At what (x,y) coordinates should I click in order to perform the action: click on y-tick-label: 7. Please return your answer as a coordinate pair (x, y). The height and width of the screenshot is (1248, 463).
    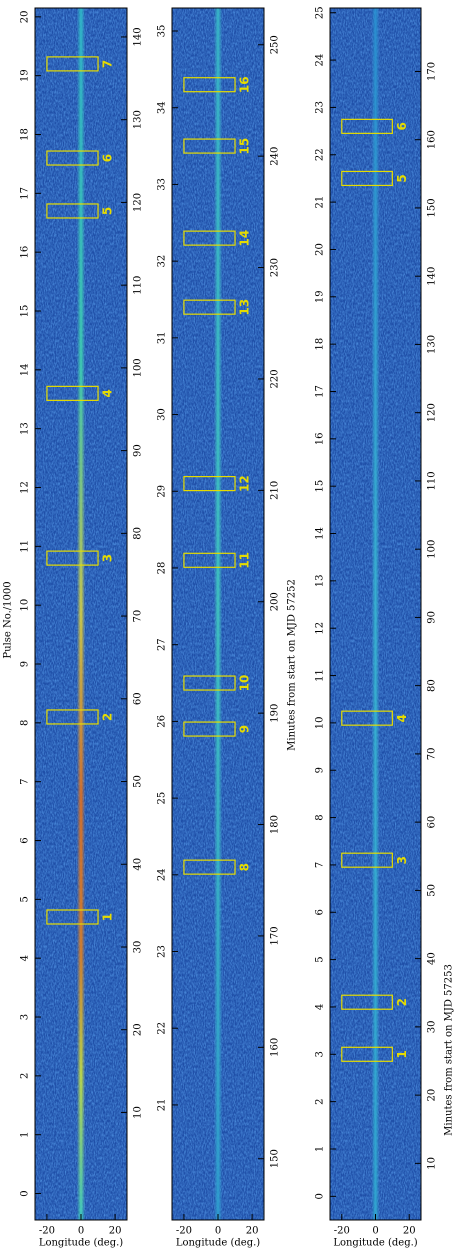
    Looking at the image, I should click on (320, 865).